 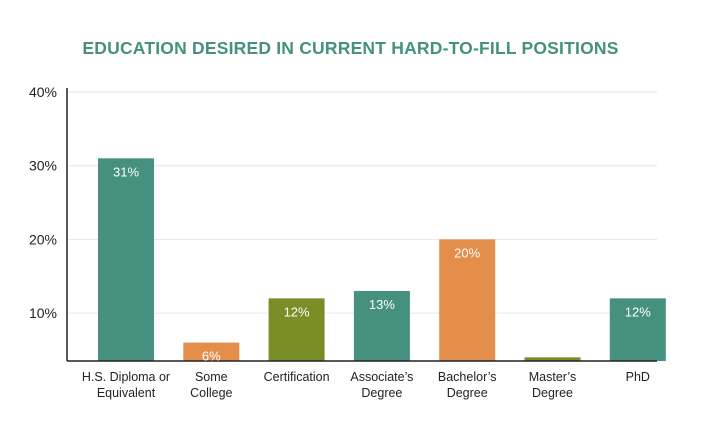 I want to click on category-label: H.S. Diploma or, so click(x=126, y=377).